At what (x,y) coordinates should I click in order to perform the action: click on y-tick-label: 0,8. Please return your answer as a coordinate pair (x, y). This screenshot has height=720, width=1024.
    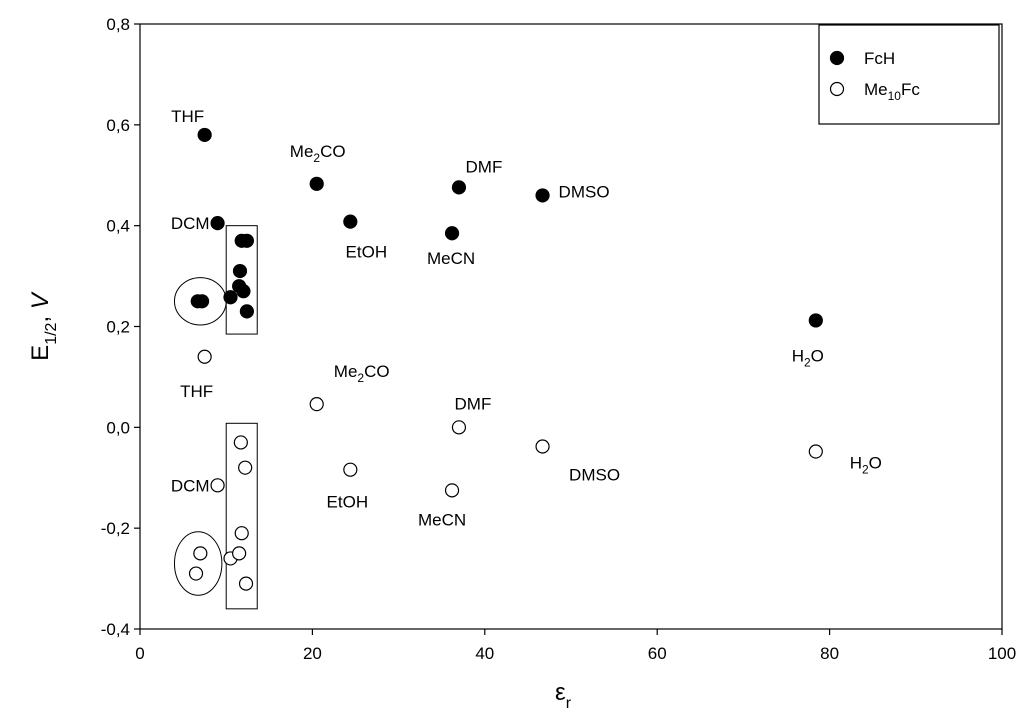
    Looking at the image, I should click on (118, 24).